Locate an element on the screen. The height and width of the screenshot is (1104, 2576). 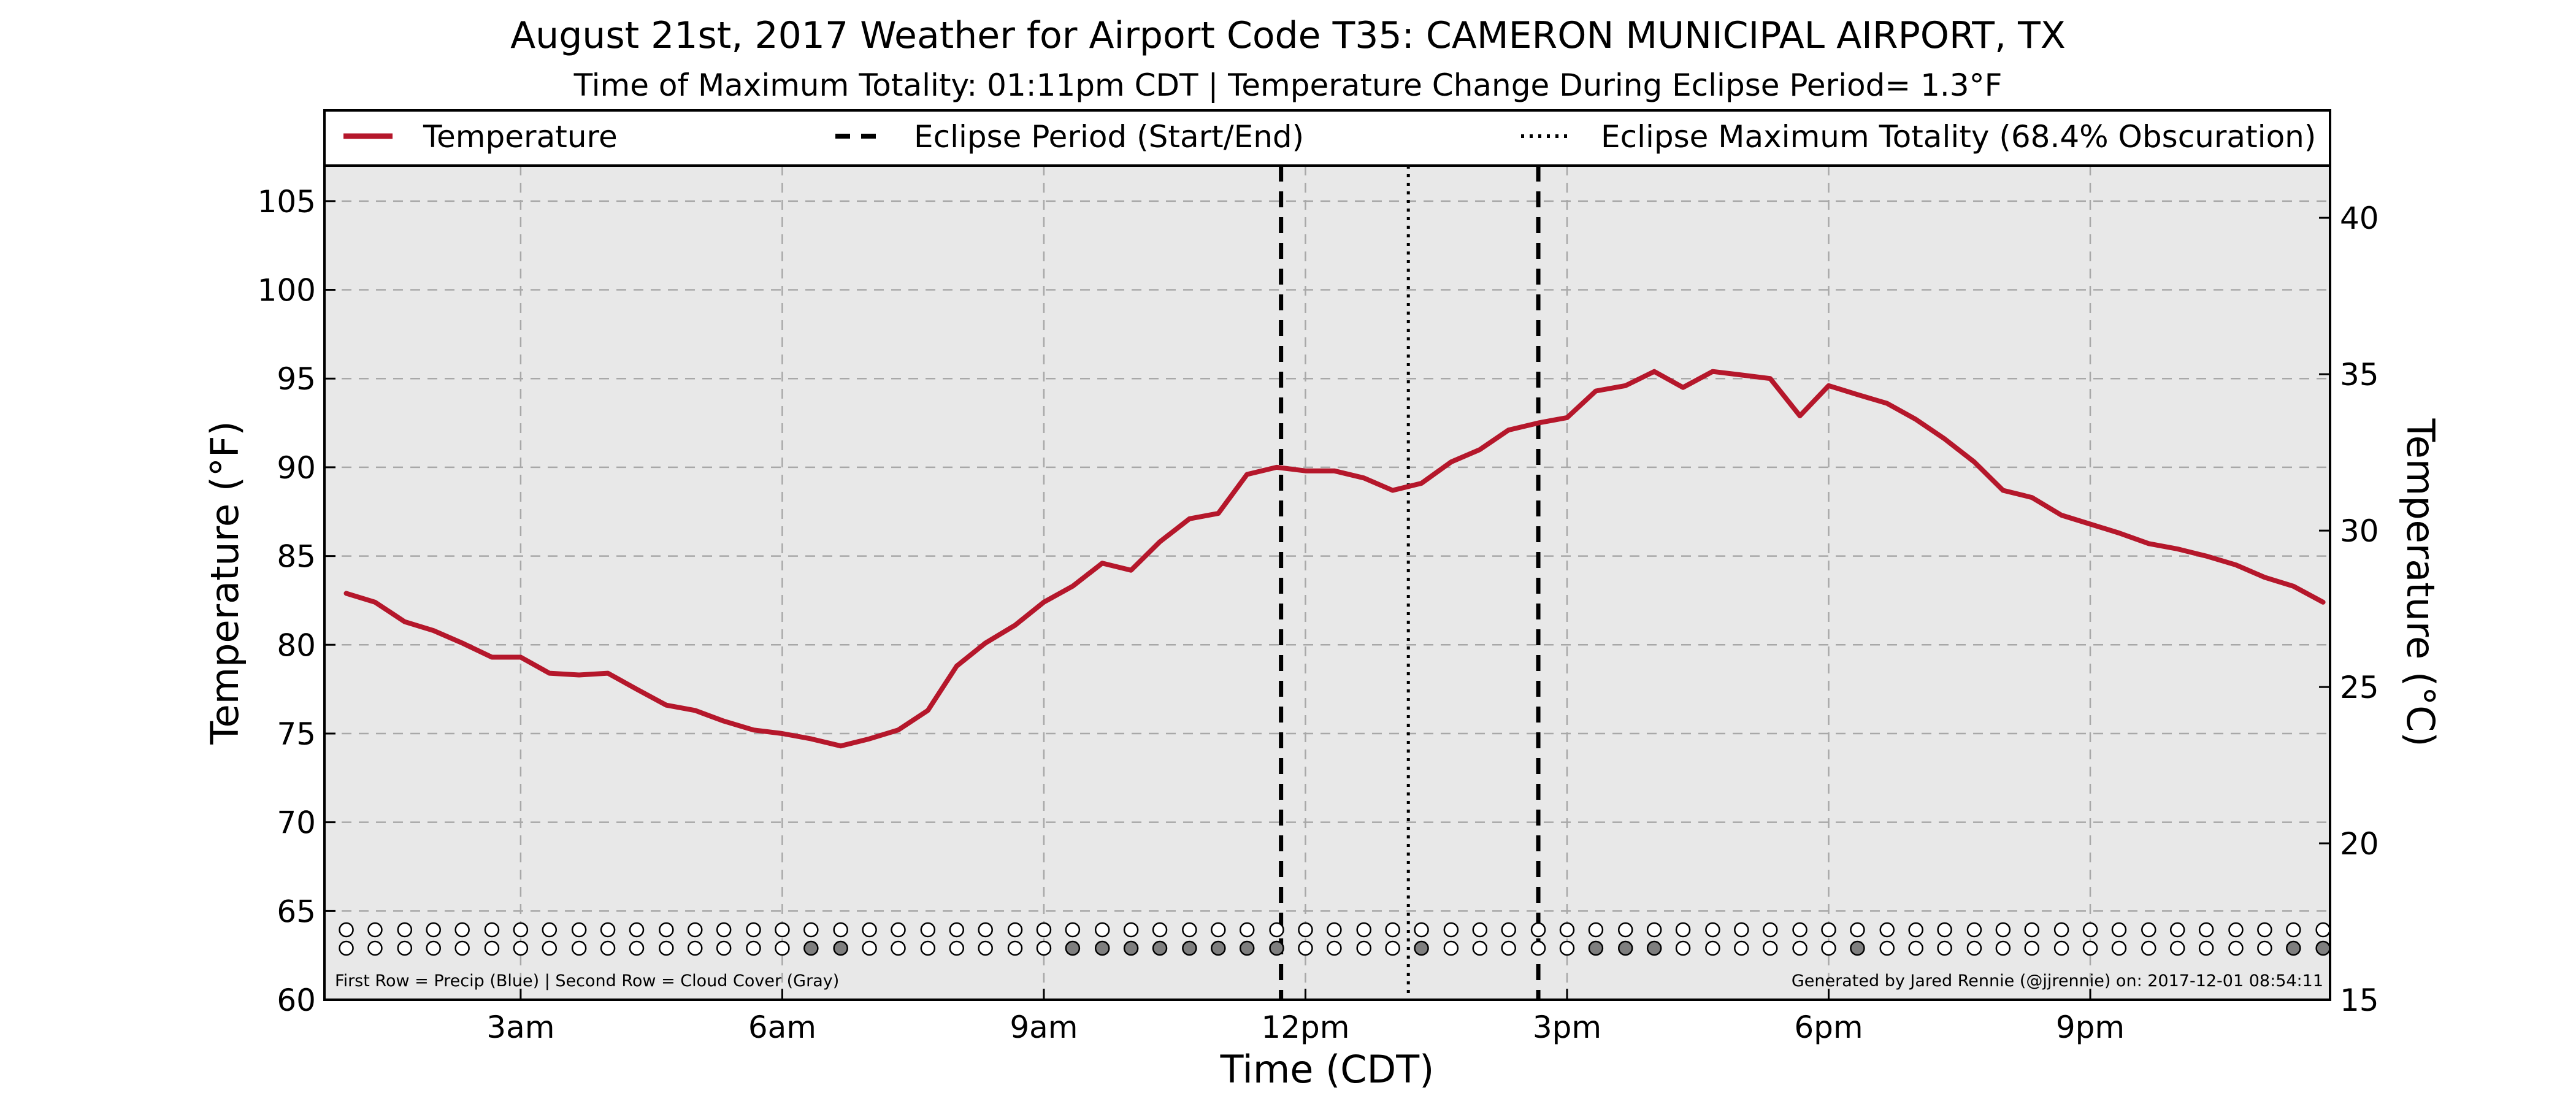
tick-label-y-left: 75 is located at coordinates (296, 734).